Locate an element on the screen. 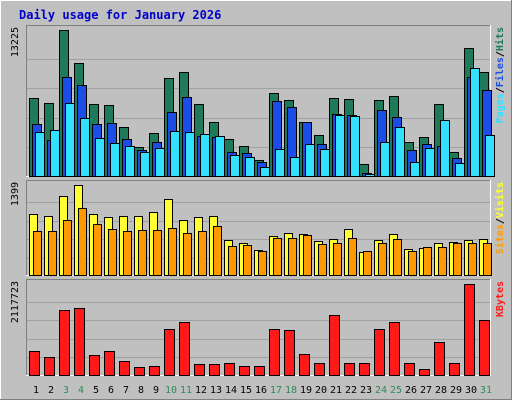 This screenshot has height=405, width=512. x-tick-label-day-4: 4 is located at coordinates (81, 390).